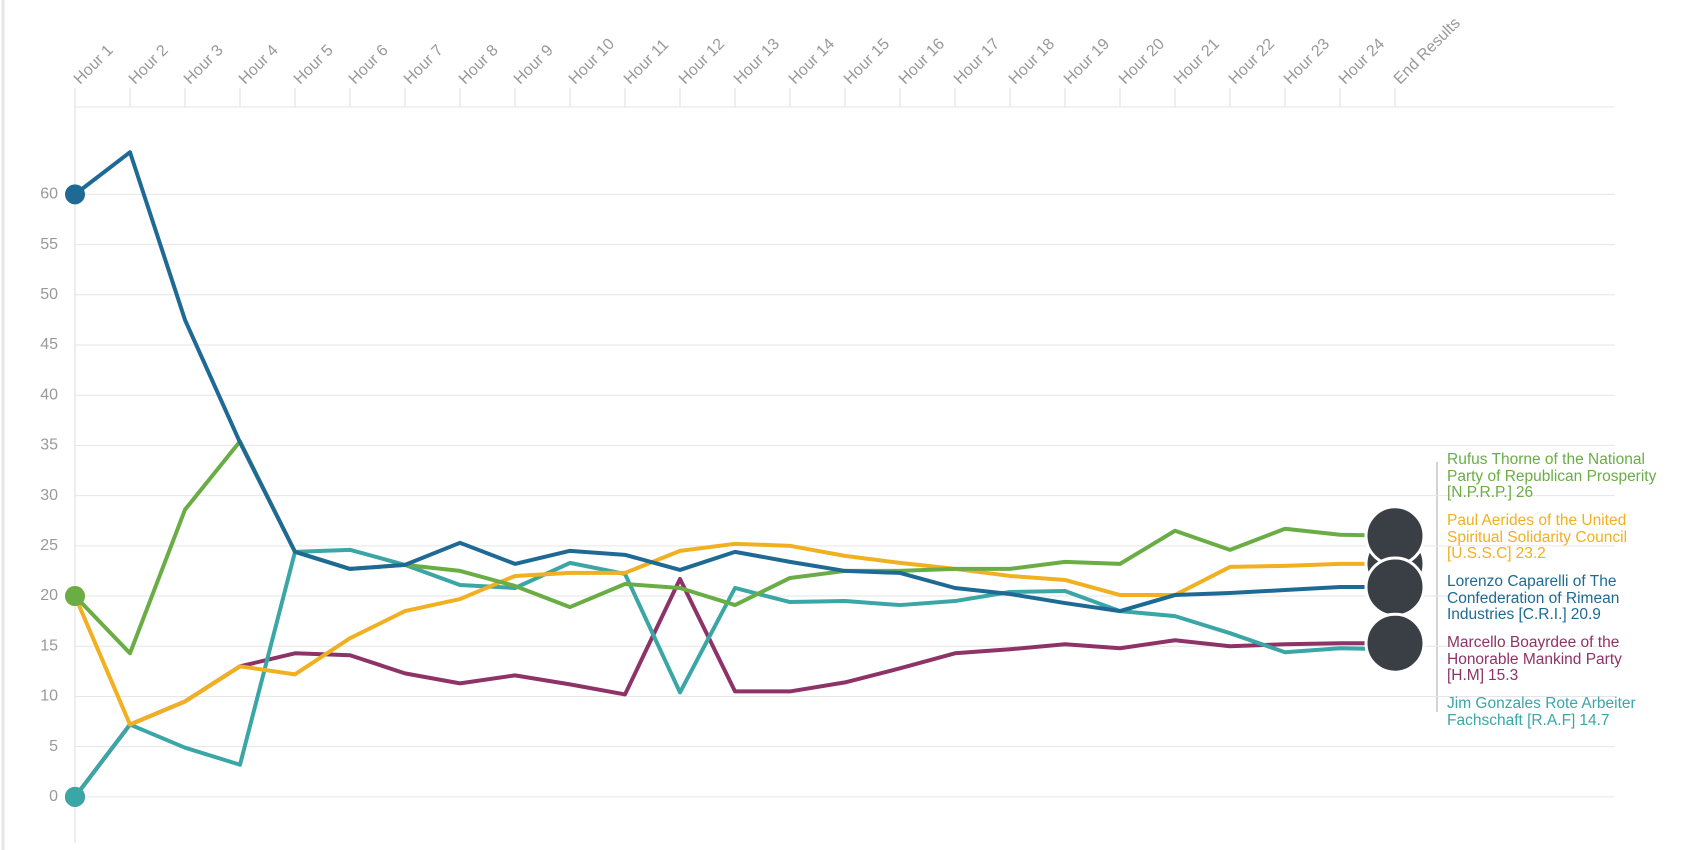 Image resolution: width=1691 pixels, height=850 pixels. Describe the element at coordinates (1197, 61) in the screenshot. I see `x-tick-label: Hour 21` at that location.